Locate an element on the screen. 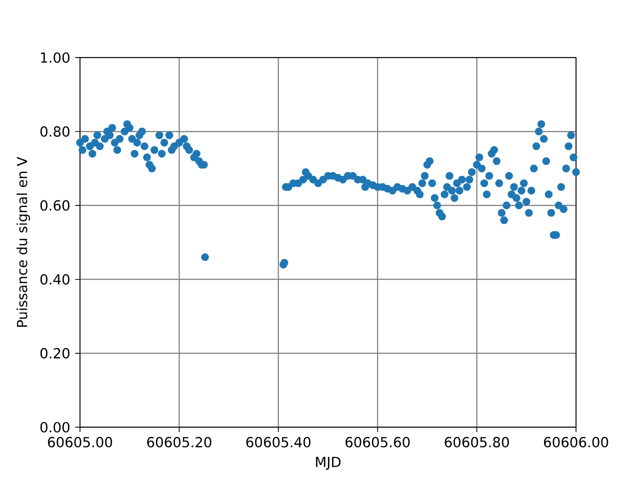 The height and width of the screenshot is (480, 640). x-tick-label: 60605.00 is located at coordinates (80, 442).